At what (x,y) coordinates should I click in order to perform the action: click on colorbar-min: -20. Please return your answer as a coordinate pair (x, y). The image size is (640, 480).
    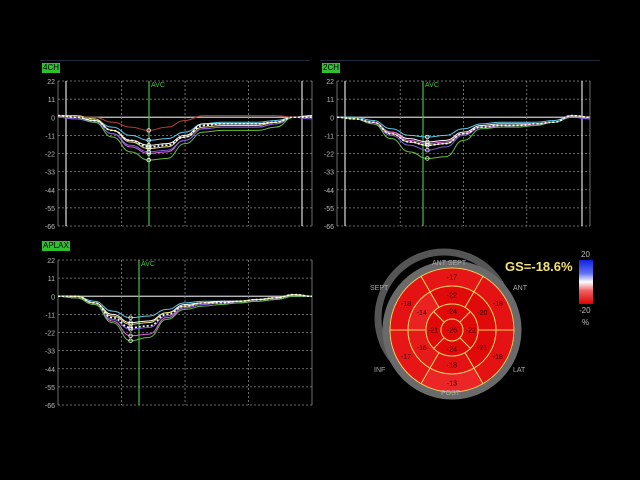
    Looking at the image, I should click on (585, 310).